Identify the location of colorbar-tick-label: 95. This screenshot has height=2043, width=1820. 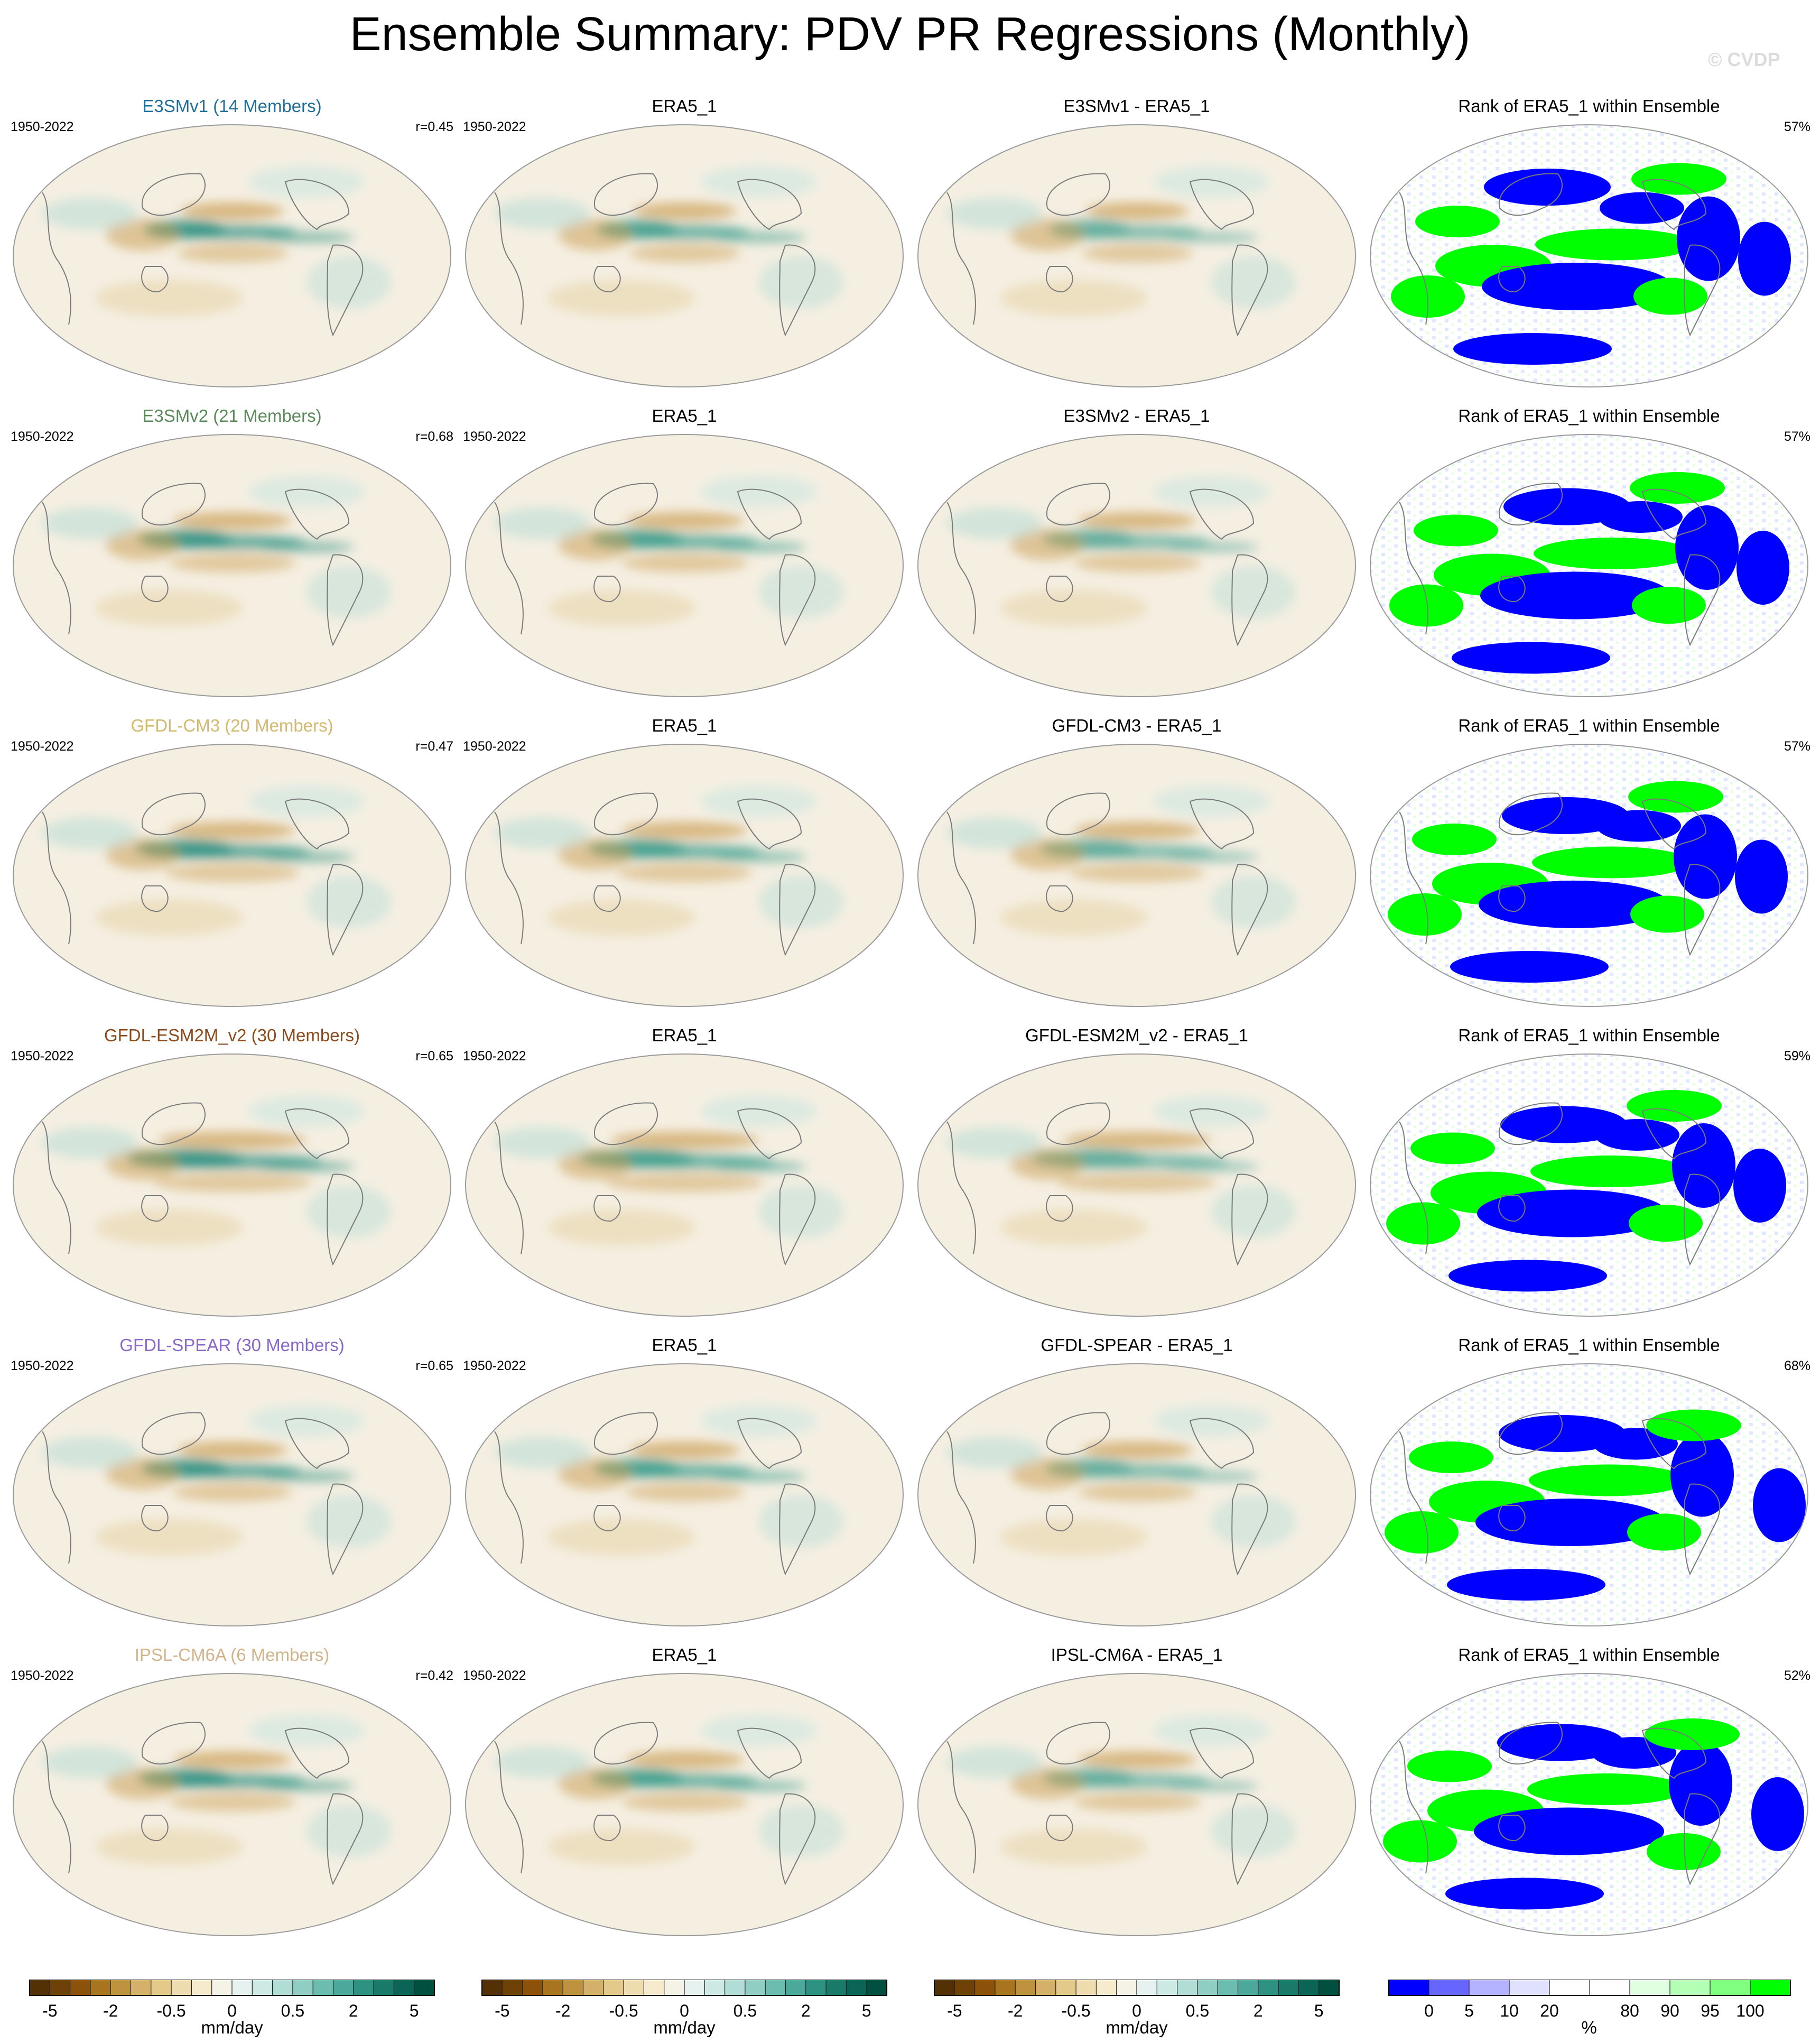
(1710, 2010).